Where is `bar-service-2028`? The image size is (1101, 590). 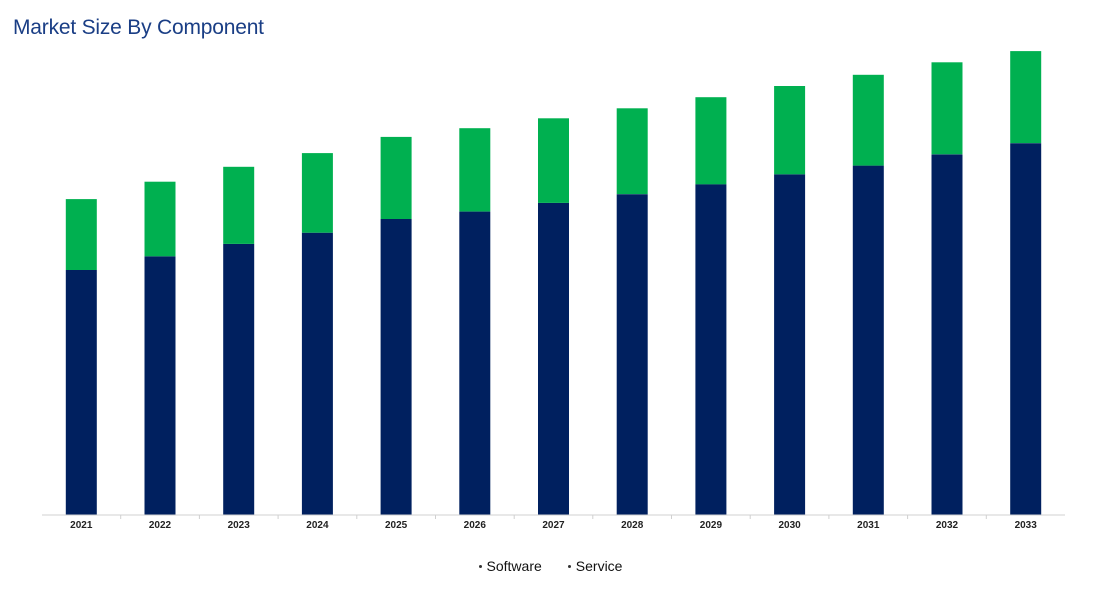
bar-service-2028 is located at coordinates (632, 151).